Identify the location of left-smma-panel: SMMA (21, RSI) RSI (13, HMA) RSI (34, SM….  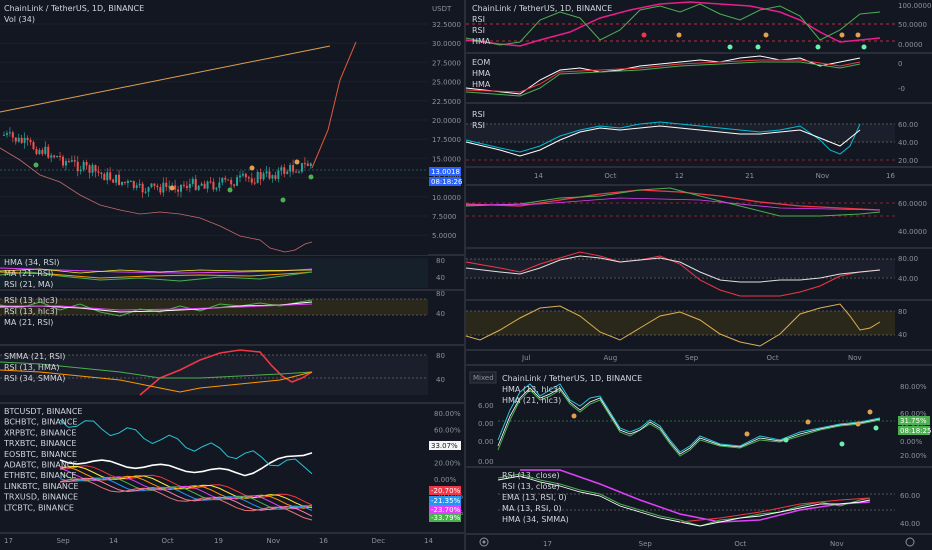
(222, 372).